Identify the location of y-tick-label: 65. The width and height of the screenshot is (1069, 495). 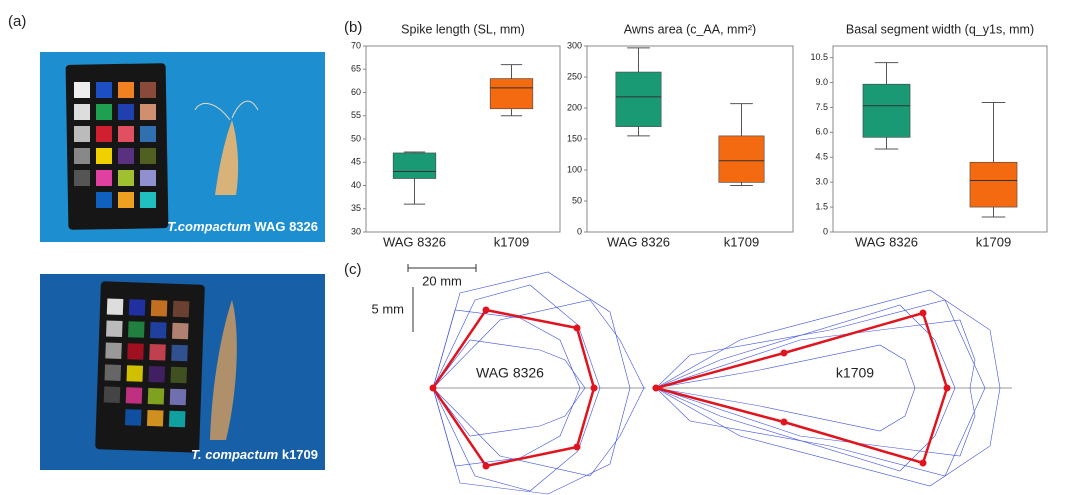
(356, 69).